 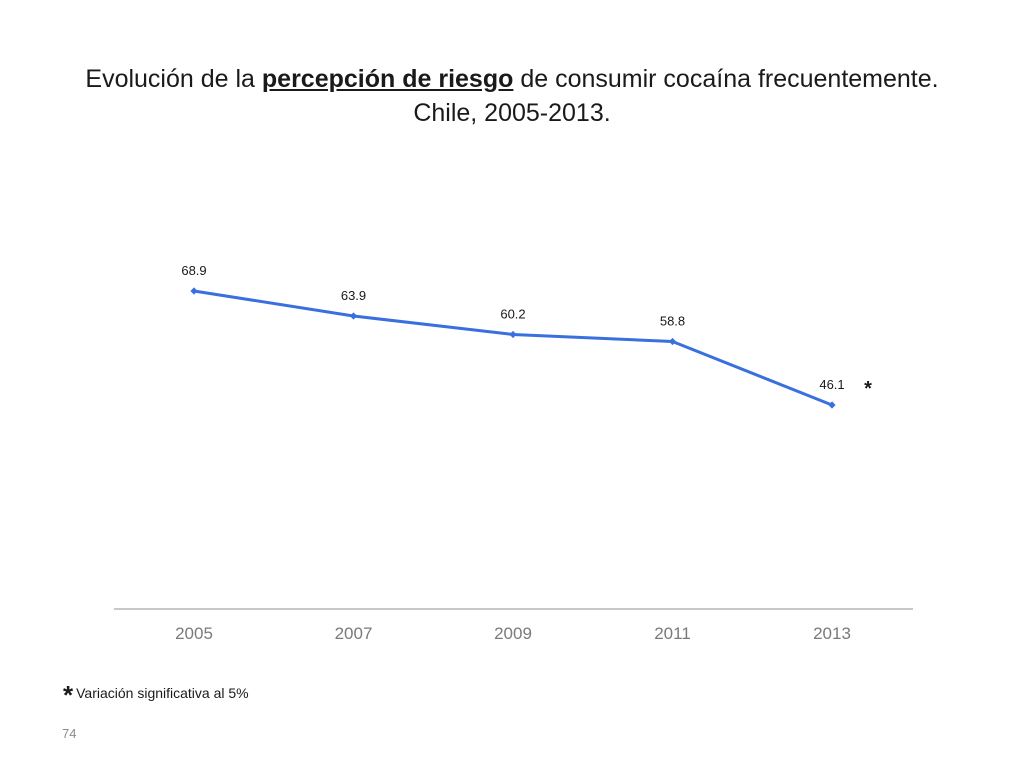 I want to click on x-tick-label: 2005, so click(x=194, y=633).